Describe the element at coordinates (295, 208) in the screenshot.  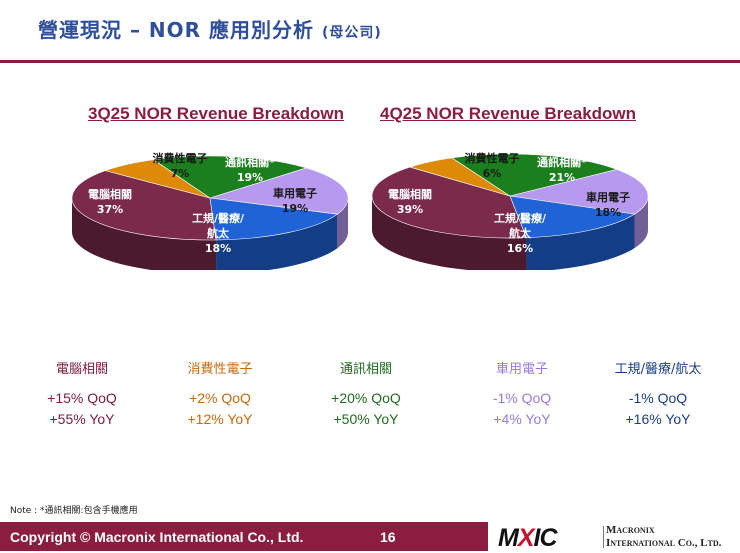
I see `pie-value-label-auto: 19%` at that location.